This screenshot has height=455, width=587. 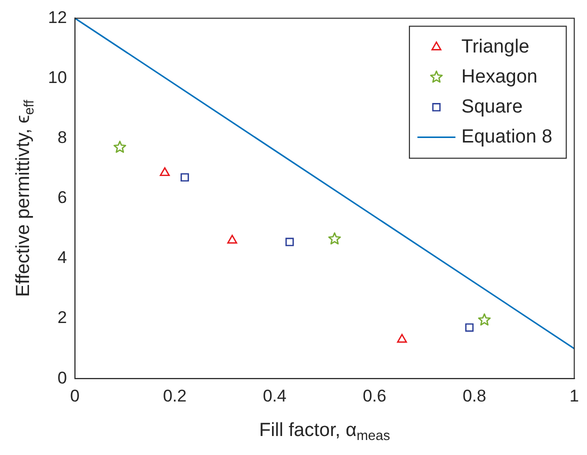 I want to click on x-tick-label: 1, so click(x=575, y=396).